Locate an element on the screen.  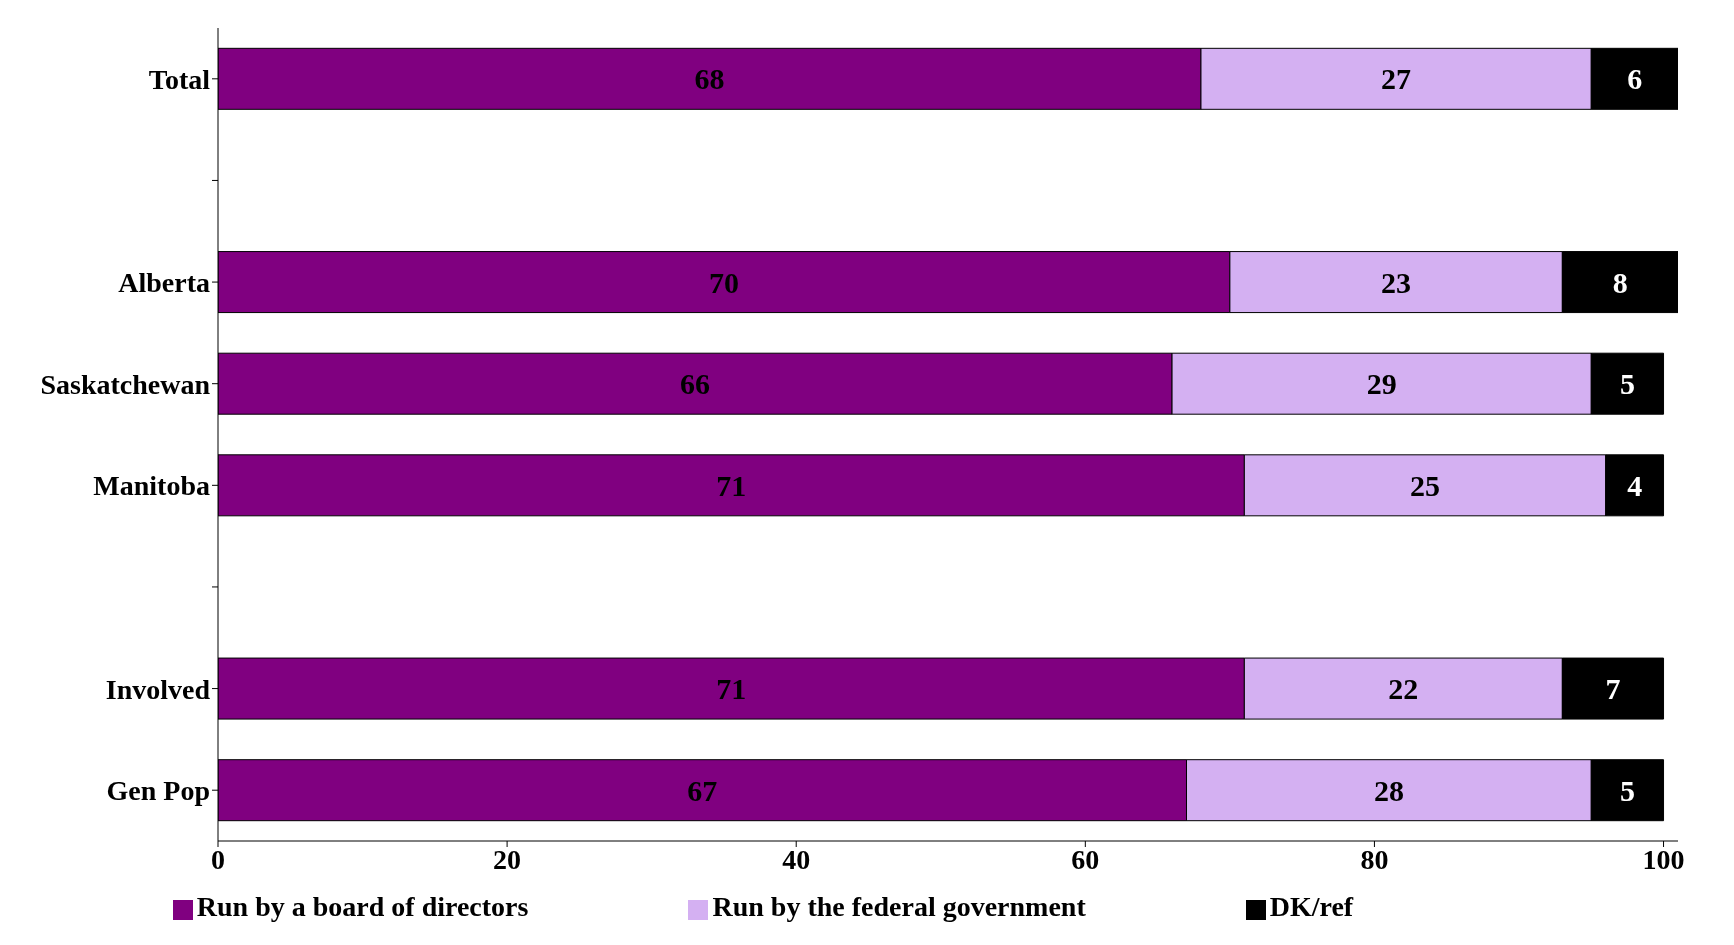
data-label: 28 is located at coordinates (1388, 790).